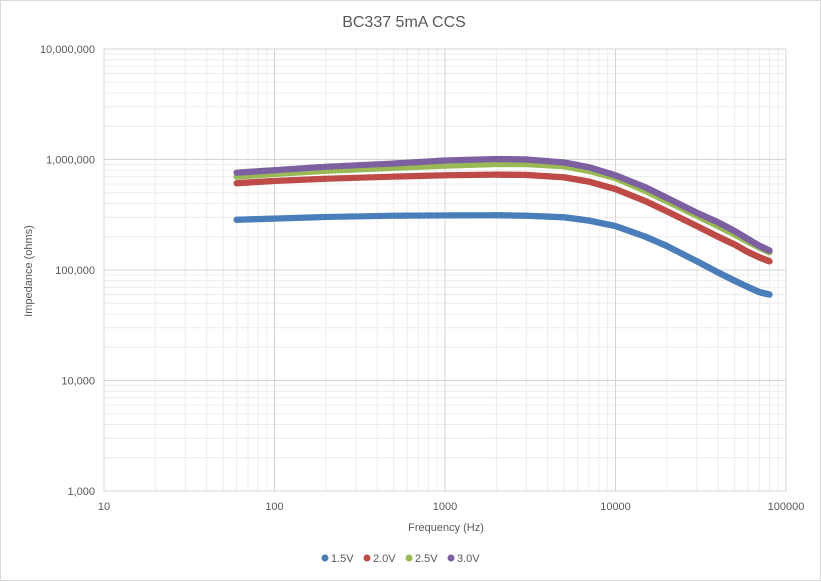  I want to click on legend-label: 1.5V, so click(342, 559).